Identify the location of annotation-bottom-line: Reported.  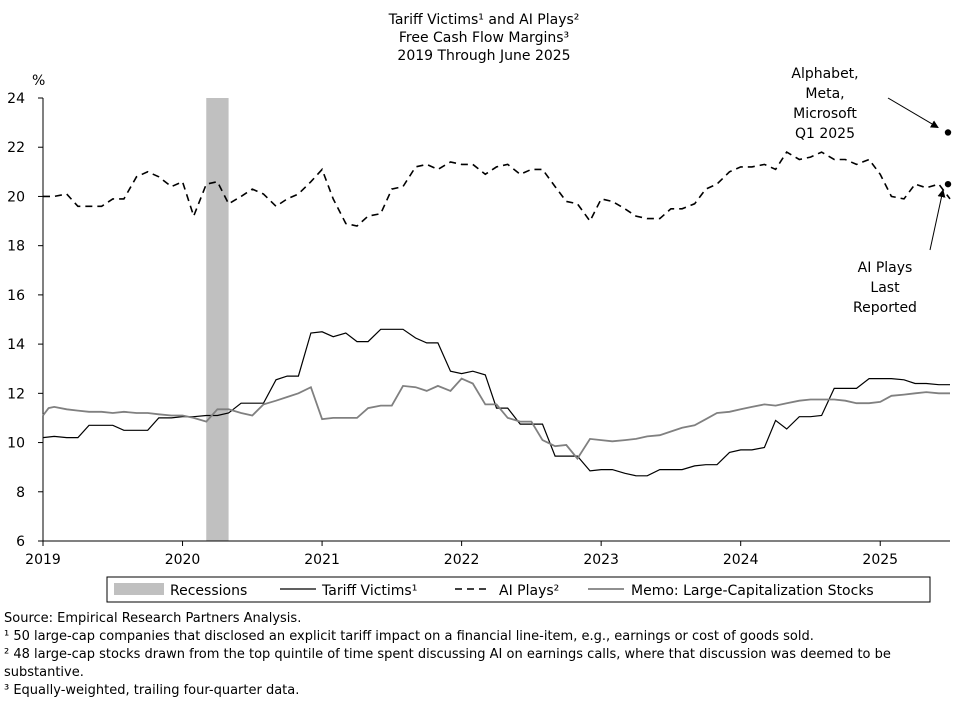
(885, 308).